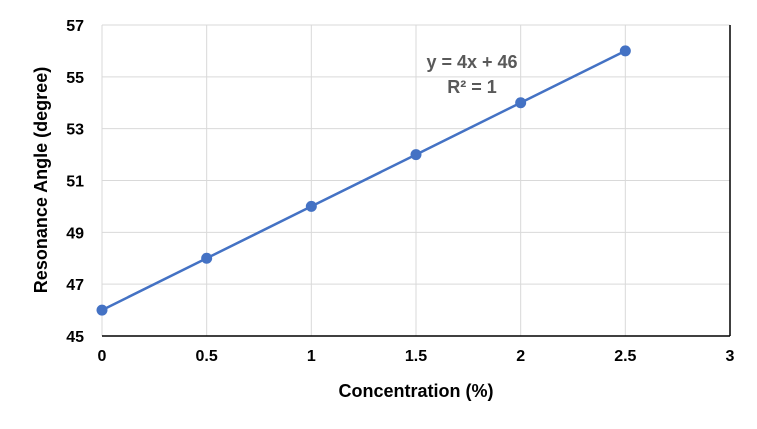 This screenshot has width=757, height=429. Describe the element at coordinates (520, 356) in the screenshot. I see `x-tick-label: 2` at that location.